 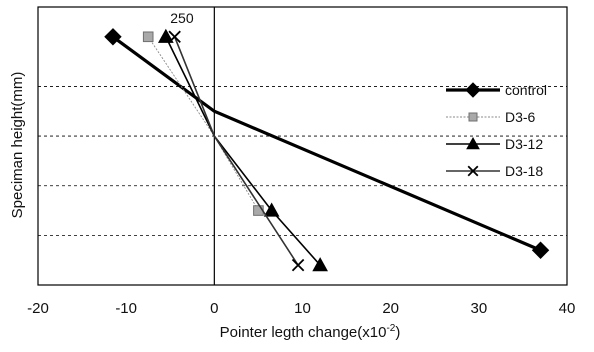 What do you see at coordinates (524, 144) in the screenshot?
I see `legend-label-D3-12: D3-12` at bounding box center [524, 144].